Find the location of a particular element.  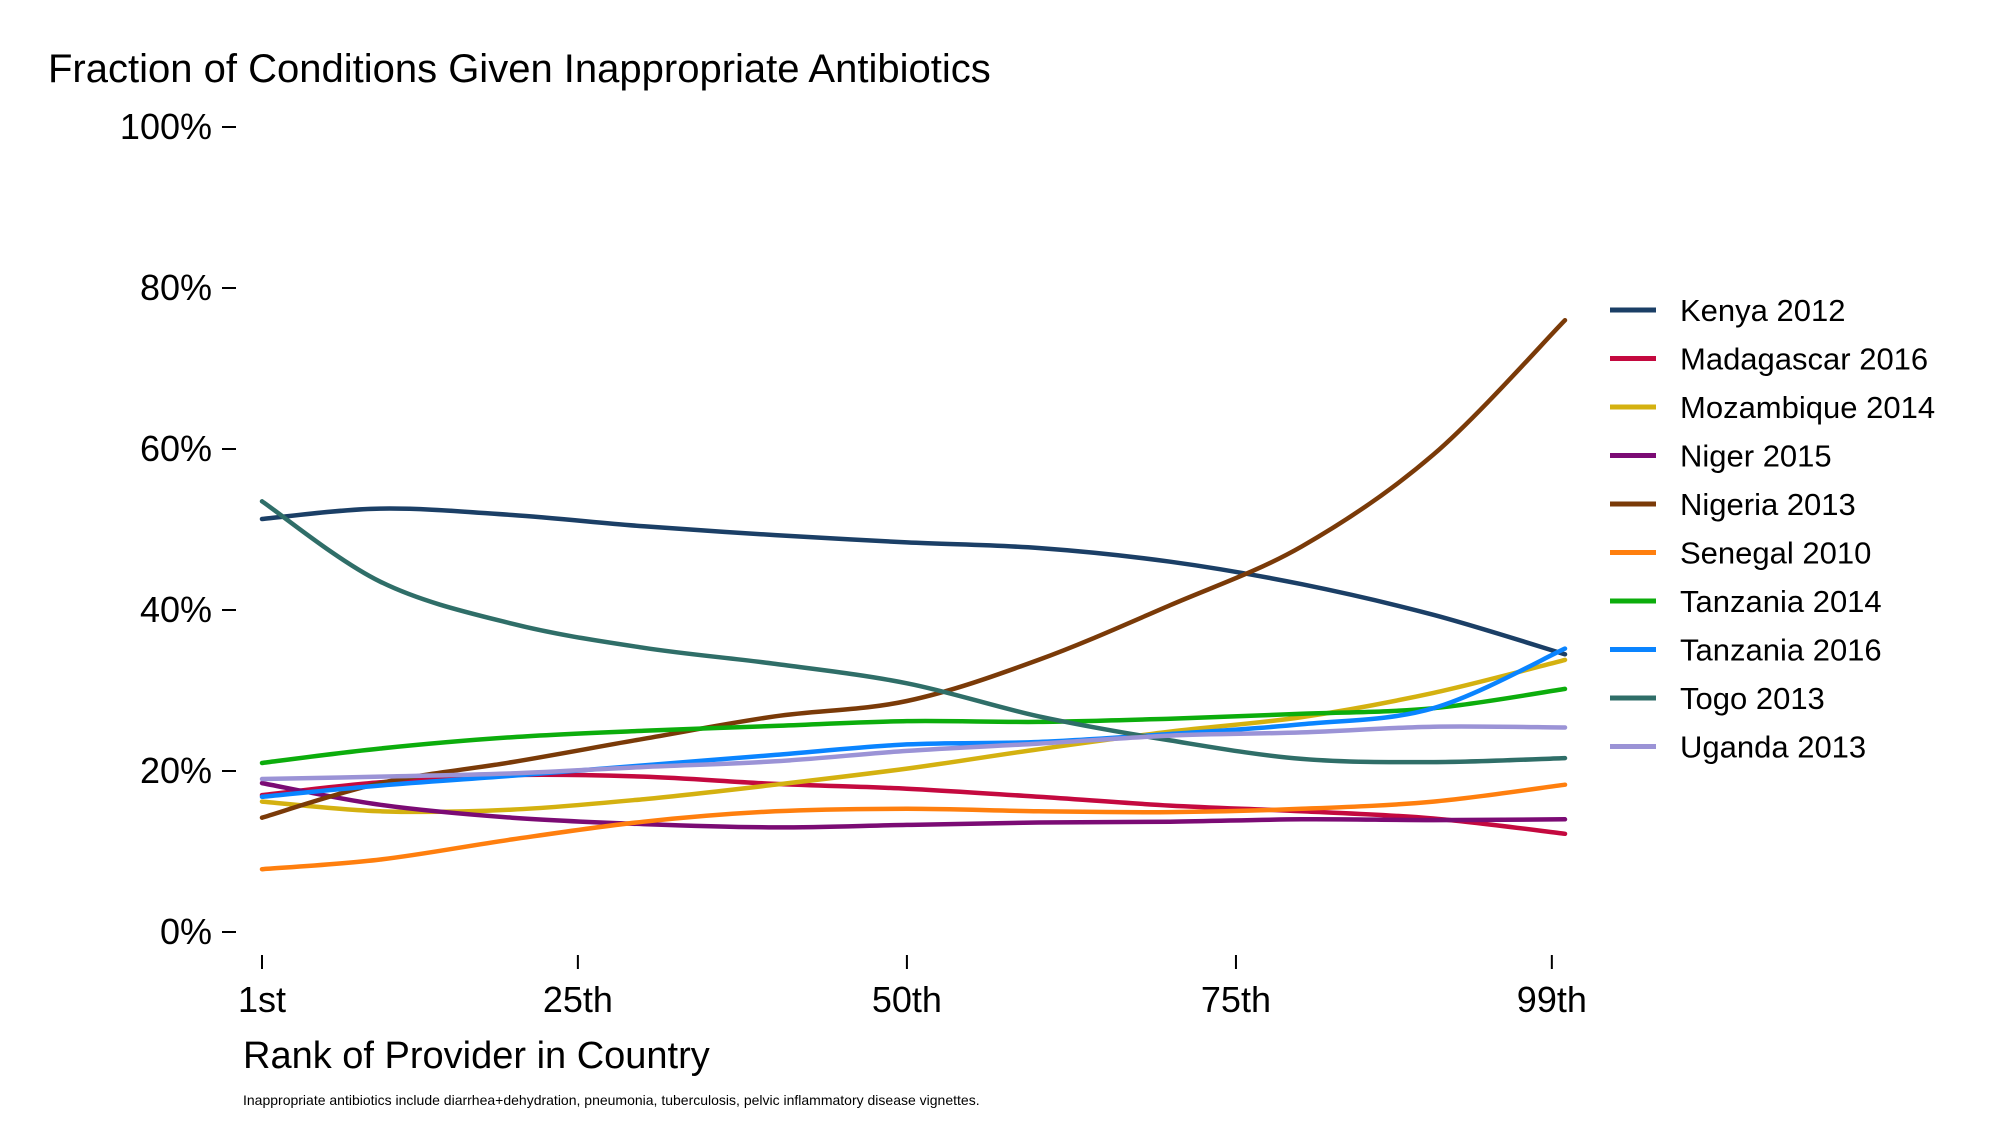

legend-label: Tanzania 2016 is located at coordinates (1781, 650).